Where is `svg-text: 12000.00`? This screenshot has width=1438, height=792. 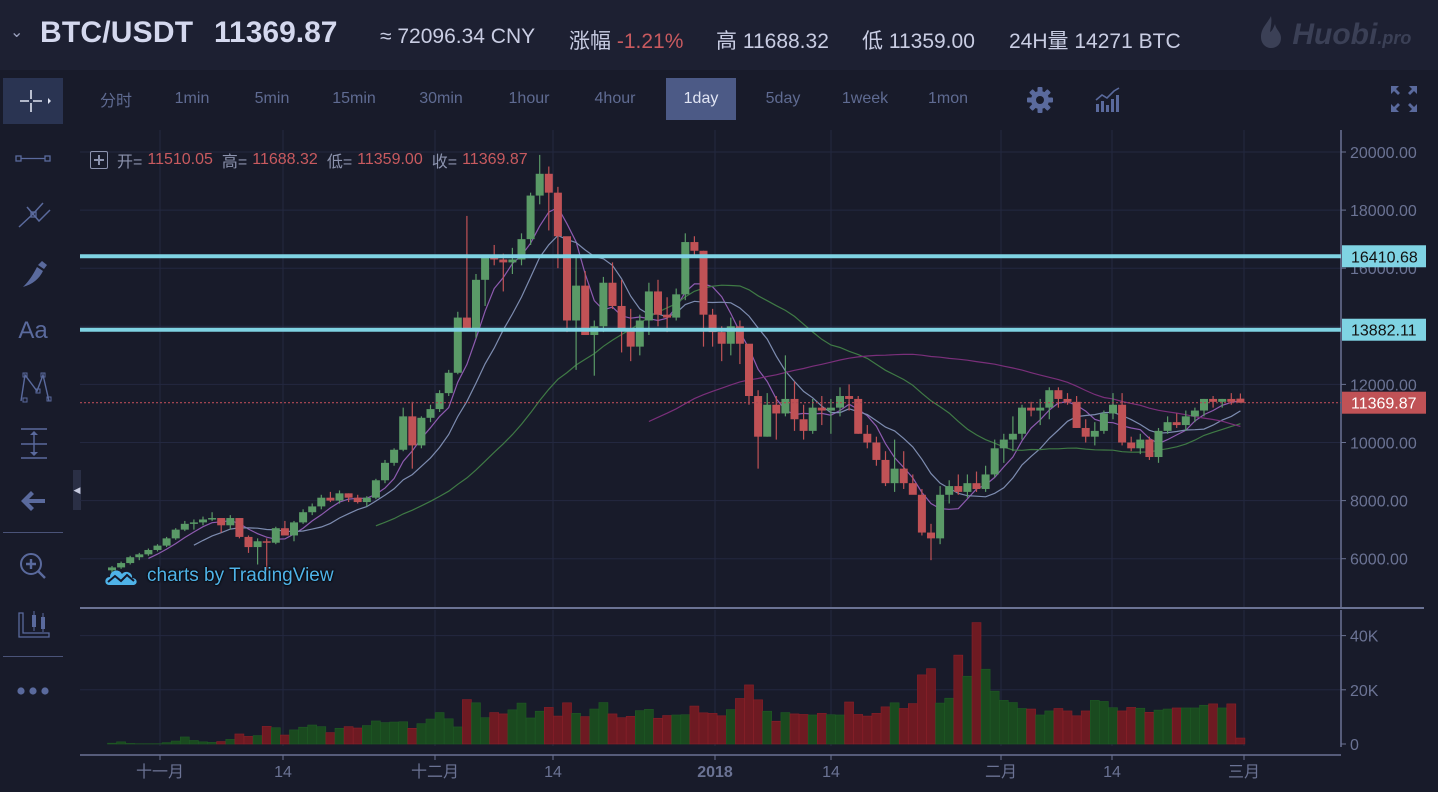
svg-text: 12000.00 is located at coordinates (1383, 385).